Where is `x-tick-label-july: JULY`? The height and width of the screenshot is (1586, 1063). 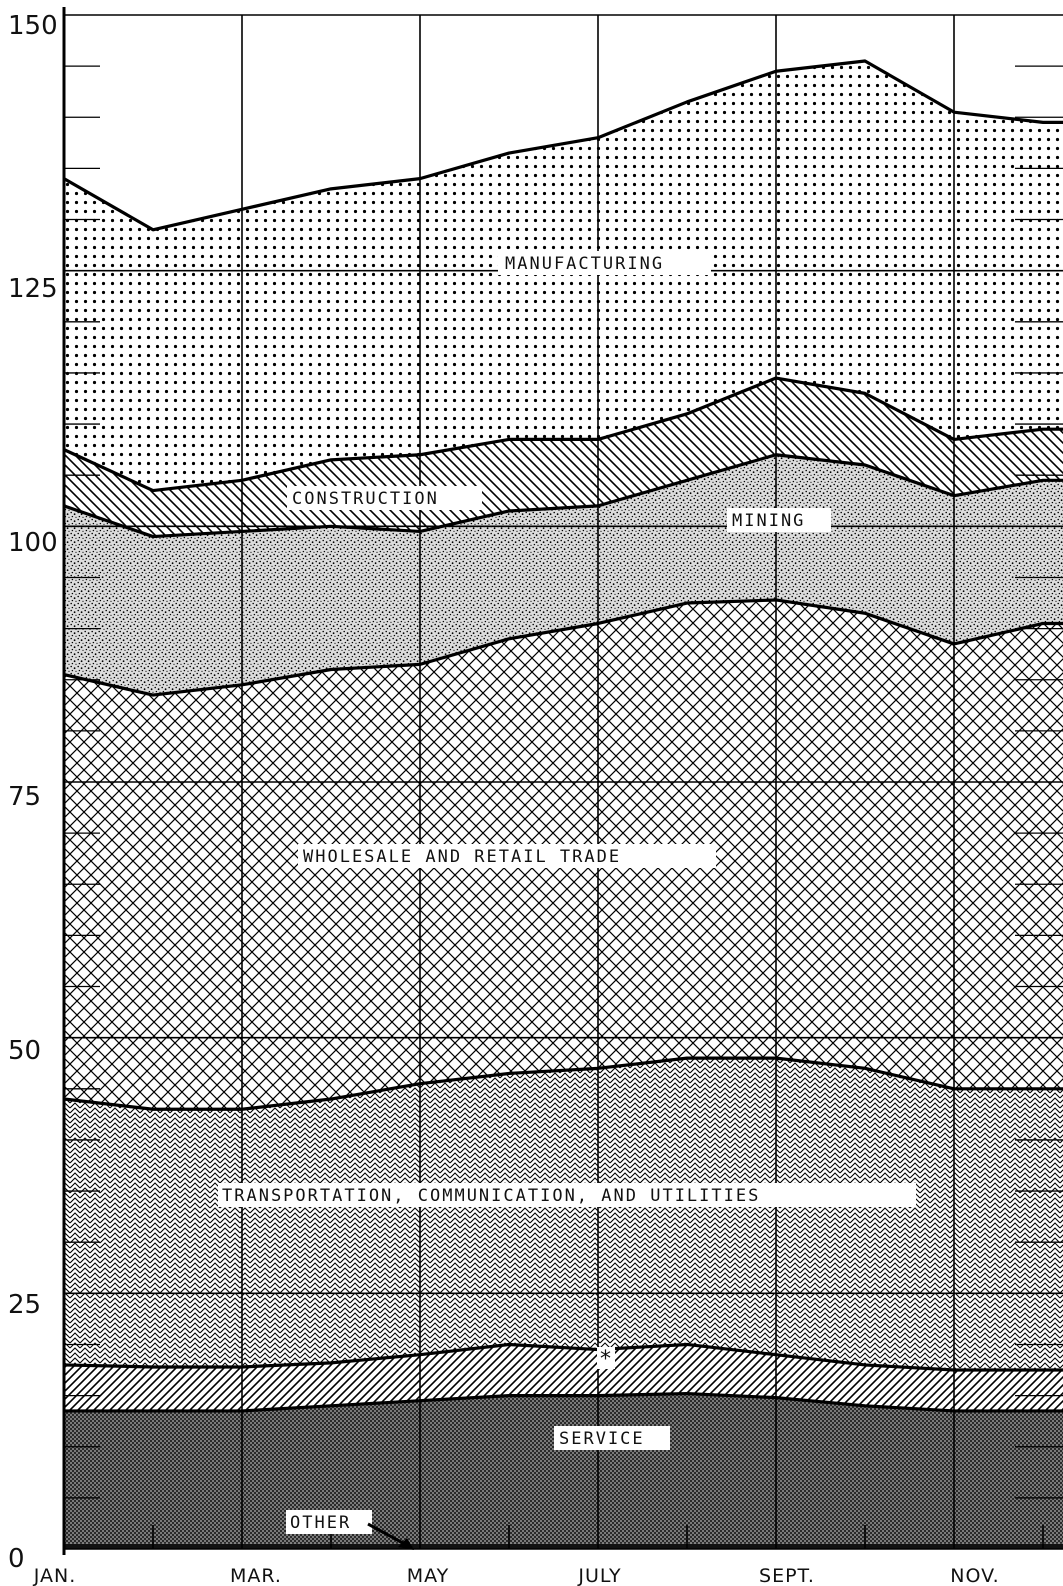 x-tick-label-july: JULY is located at coordinates (599, 1575).